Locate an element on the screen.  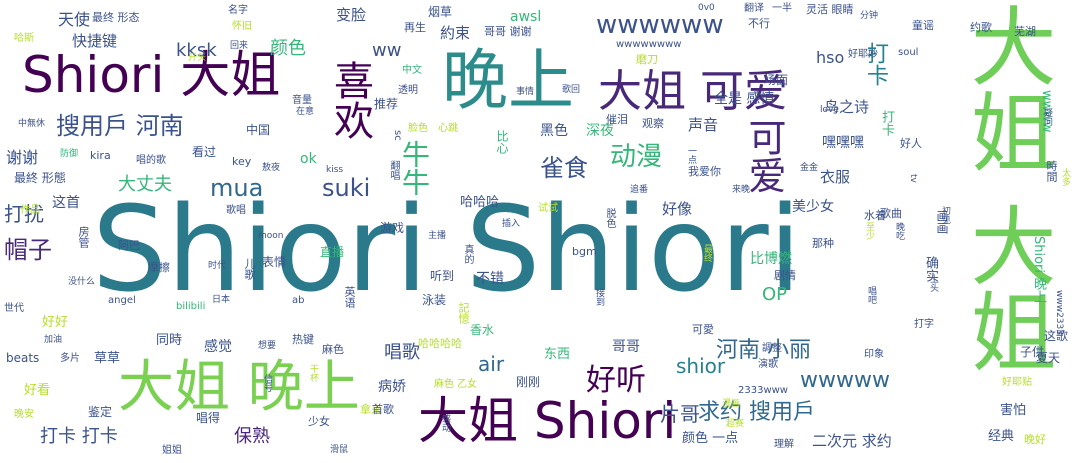
word: 中文 is located at coordinates (412, 70).